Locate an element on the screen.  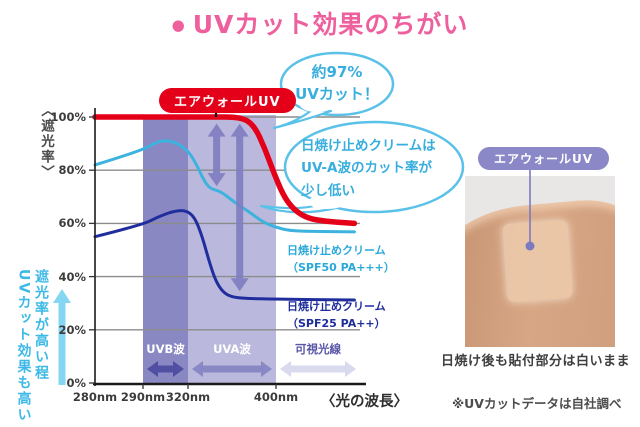
band-label: 可視光線 is located at coordinates (318, 349).